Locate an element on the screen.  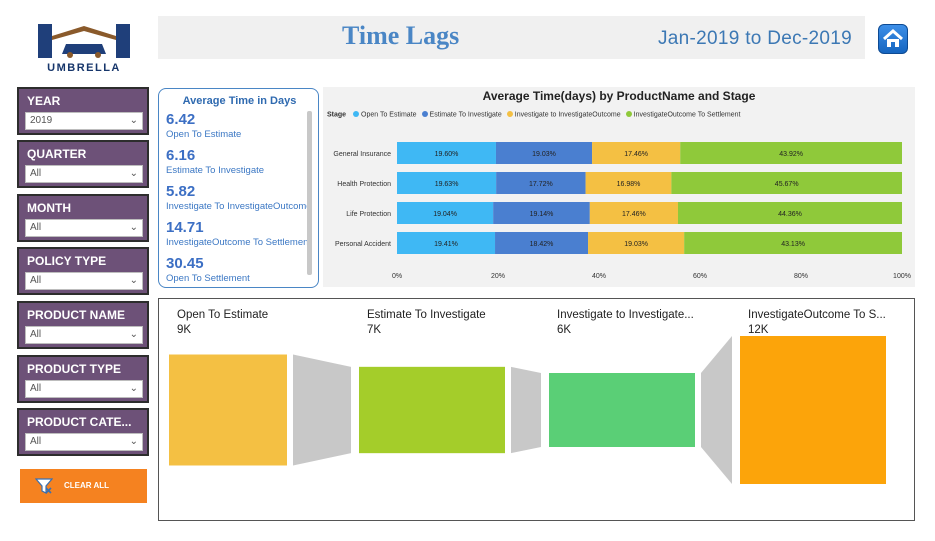
kpi-title: Average Time in Days is located at coordinates (239, 101).